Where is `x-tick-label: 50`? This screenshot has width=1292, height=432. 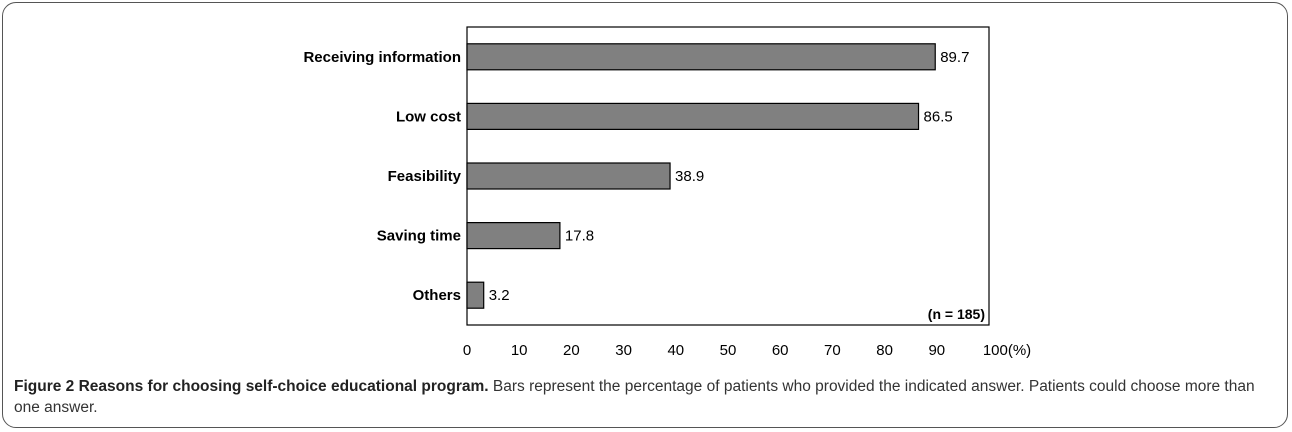
x-tick-label: 50 is located at coordinates (728, 350).